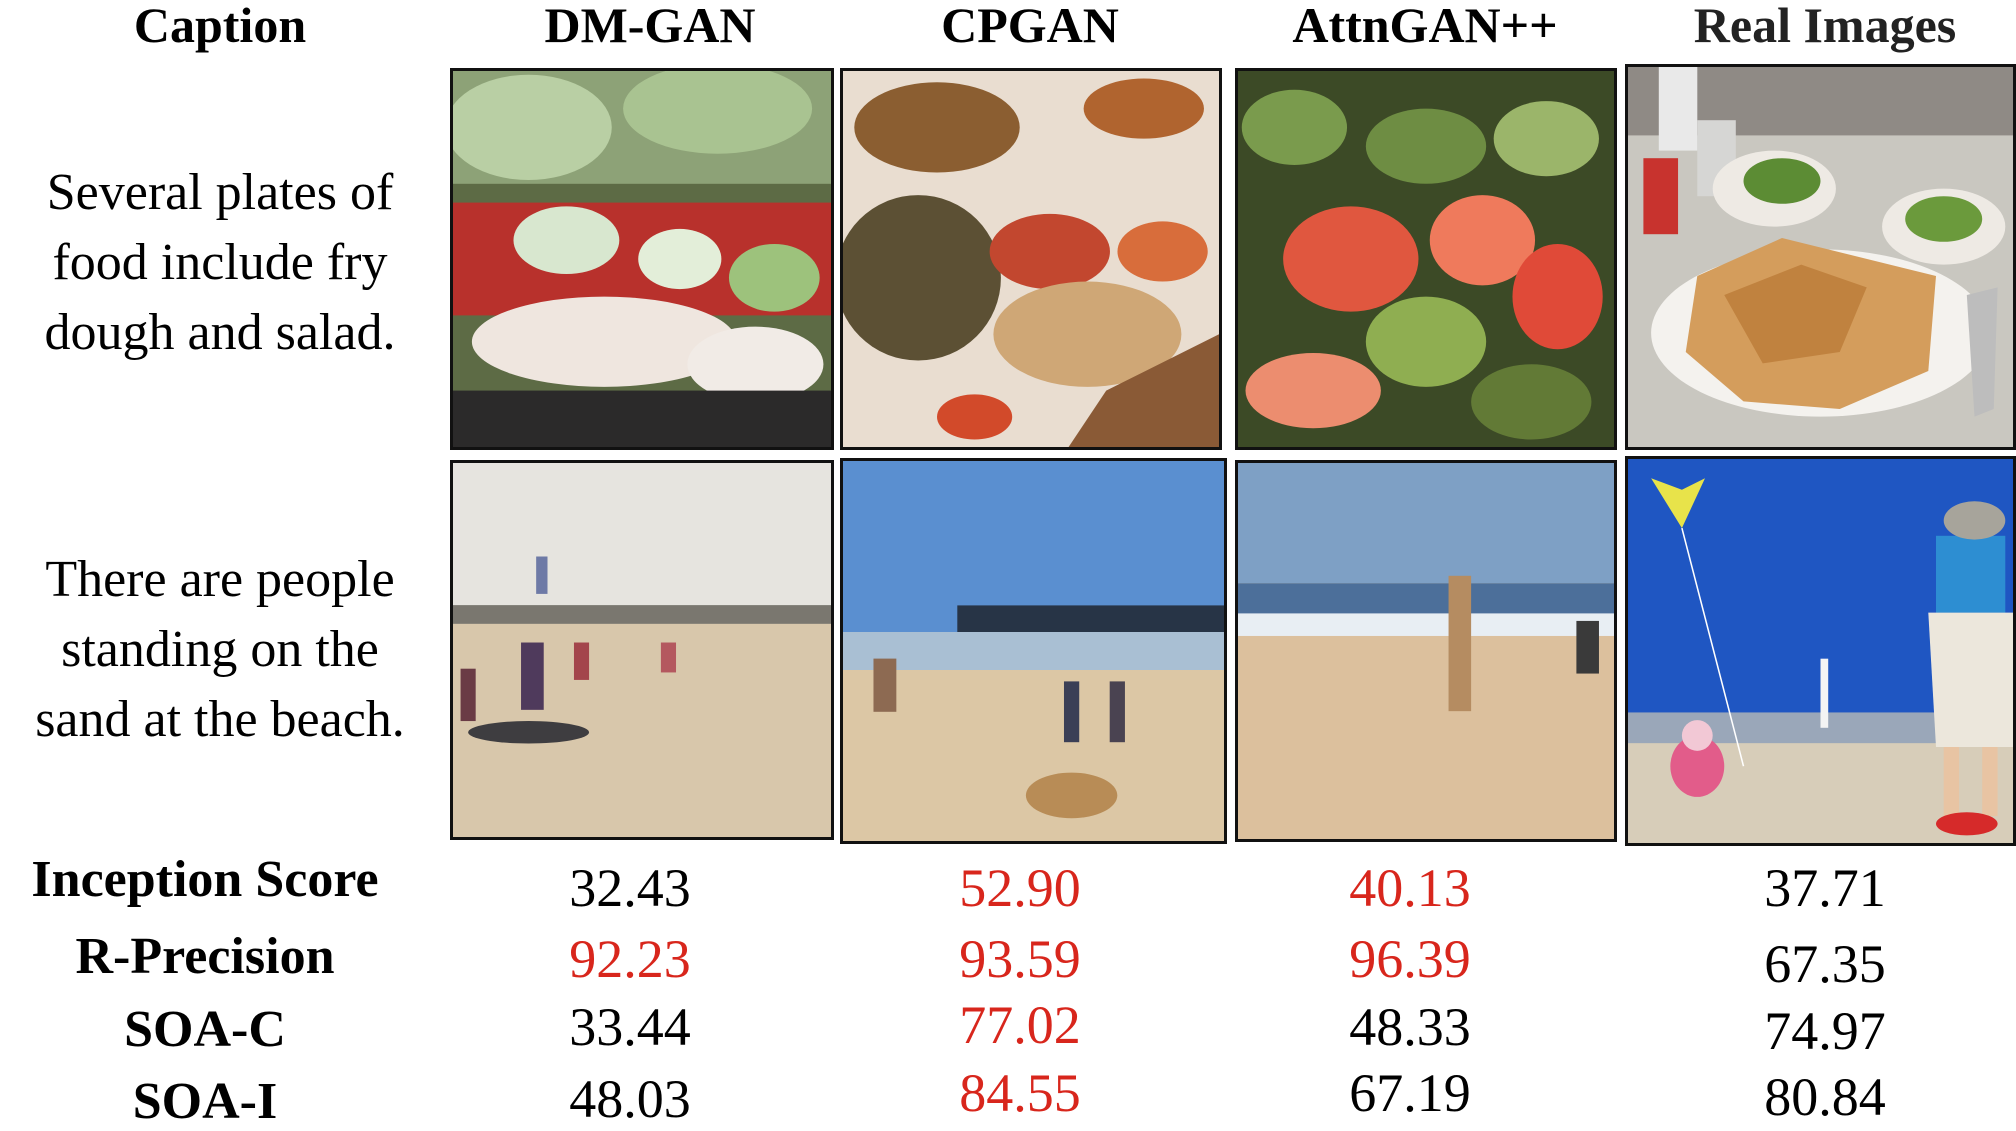  I want to click on metric-value: 96.39, so click(1410, 959).